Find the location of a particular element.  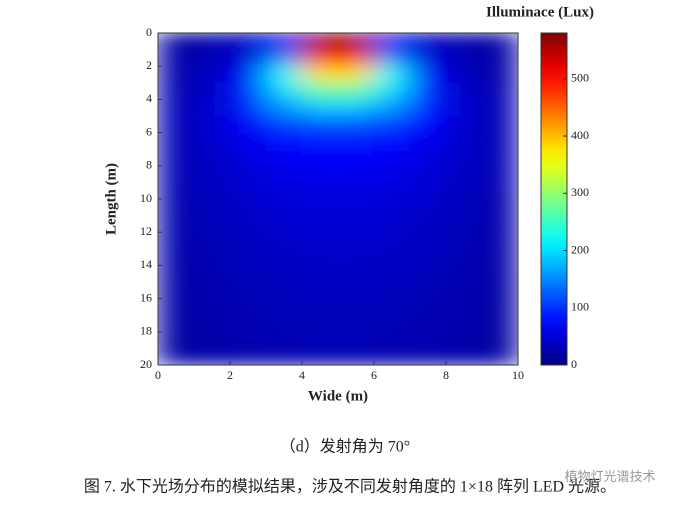

caption: （d）发射角为 70° is located at coordinates (345, 447).